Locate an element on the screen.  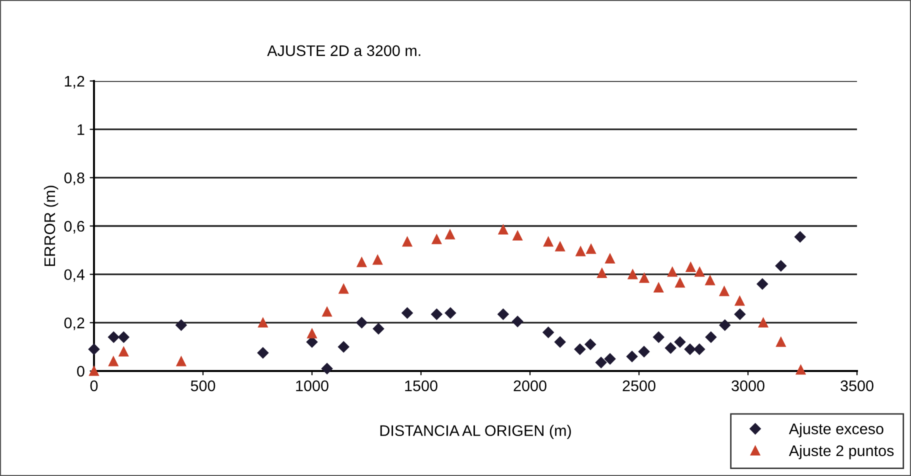
y-tick-label: 1 is located at coordinates (81, 129).